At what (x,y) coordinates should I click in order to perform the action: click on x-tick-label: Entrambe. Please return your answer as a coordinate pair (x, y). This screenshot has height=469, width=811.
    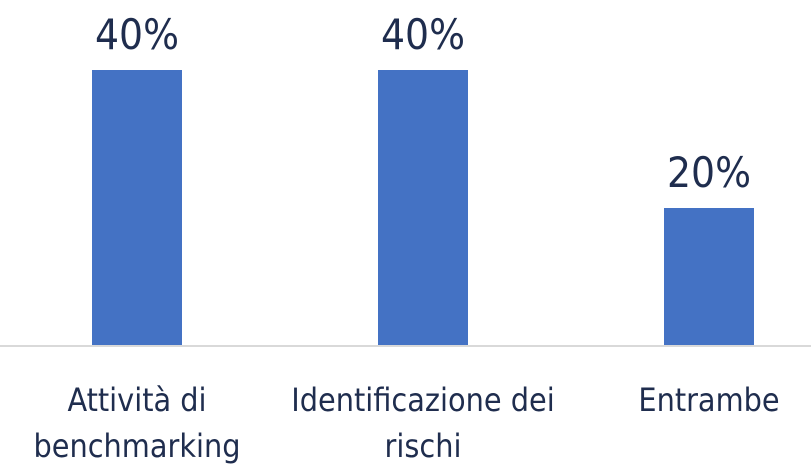
    Looking at the image, I should click on (709, 400).